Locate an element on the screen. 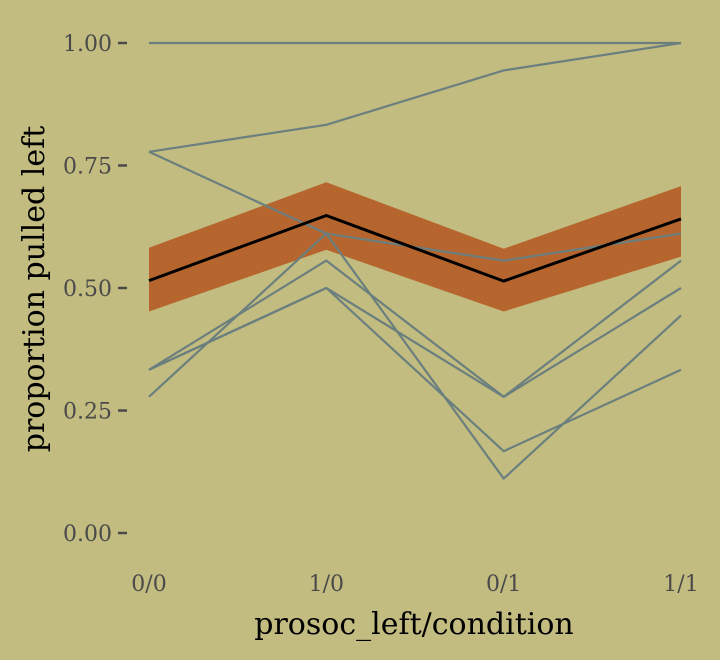 This screenshot has width=720, height=660. y-tick-label: 0.75 is located at coordinates (87, 167).